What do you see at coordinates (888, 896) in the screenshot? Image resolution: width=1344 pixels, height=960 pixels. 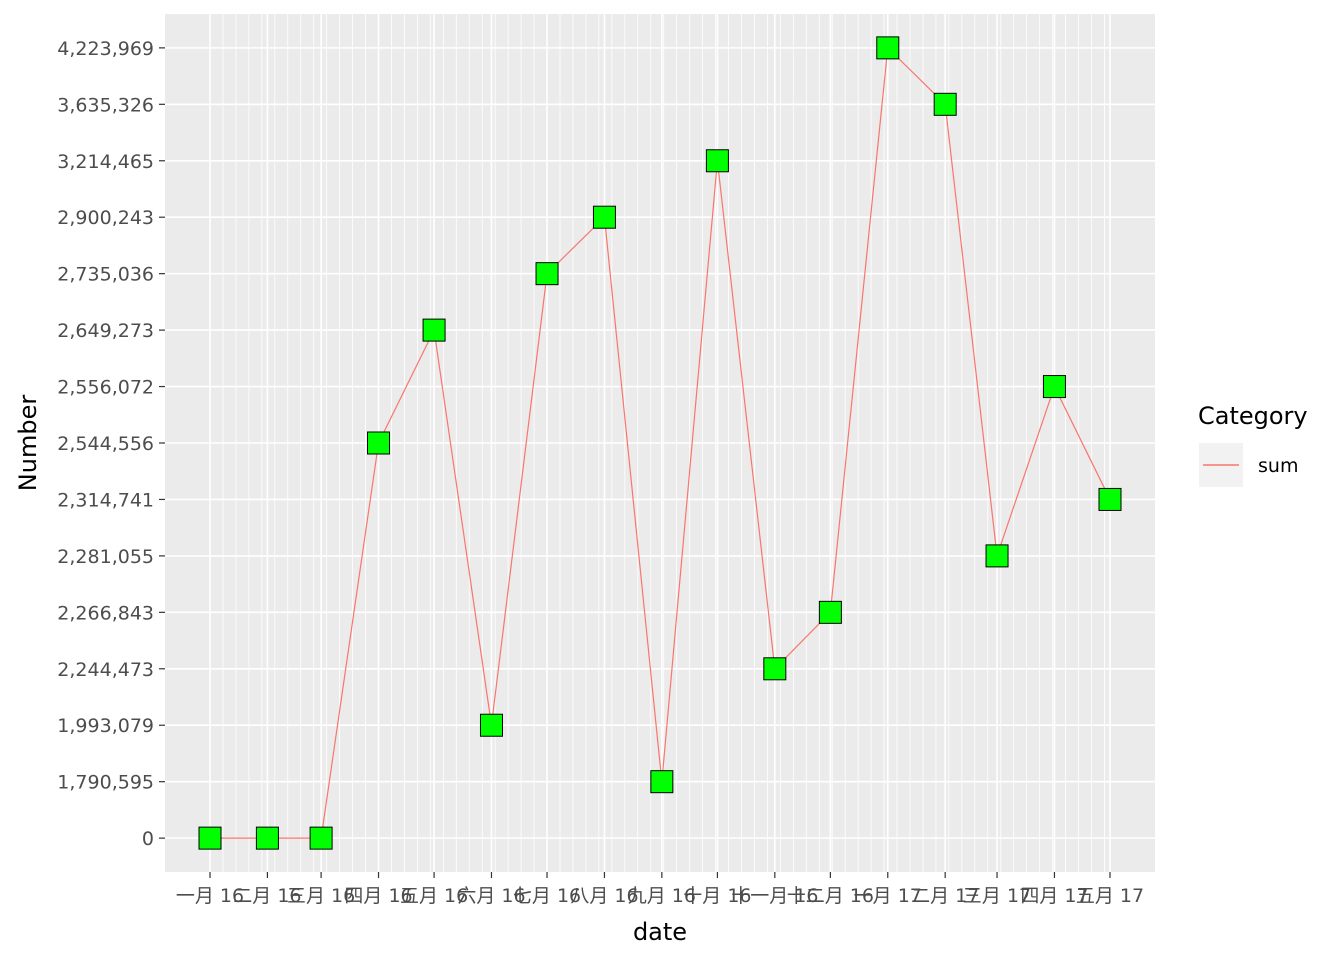 I see `x-tick-label: 一月 17` at bounding box center [888, 896].